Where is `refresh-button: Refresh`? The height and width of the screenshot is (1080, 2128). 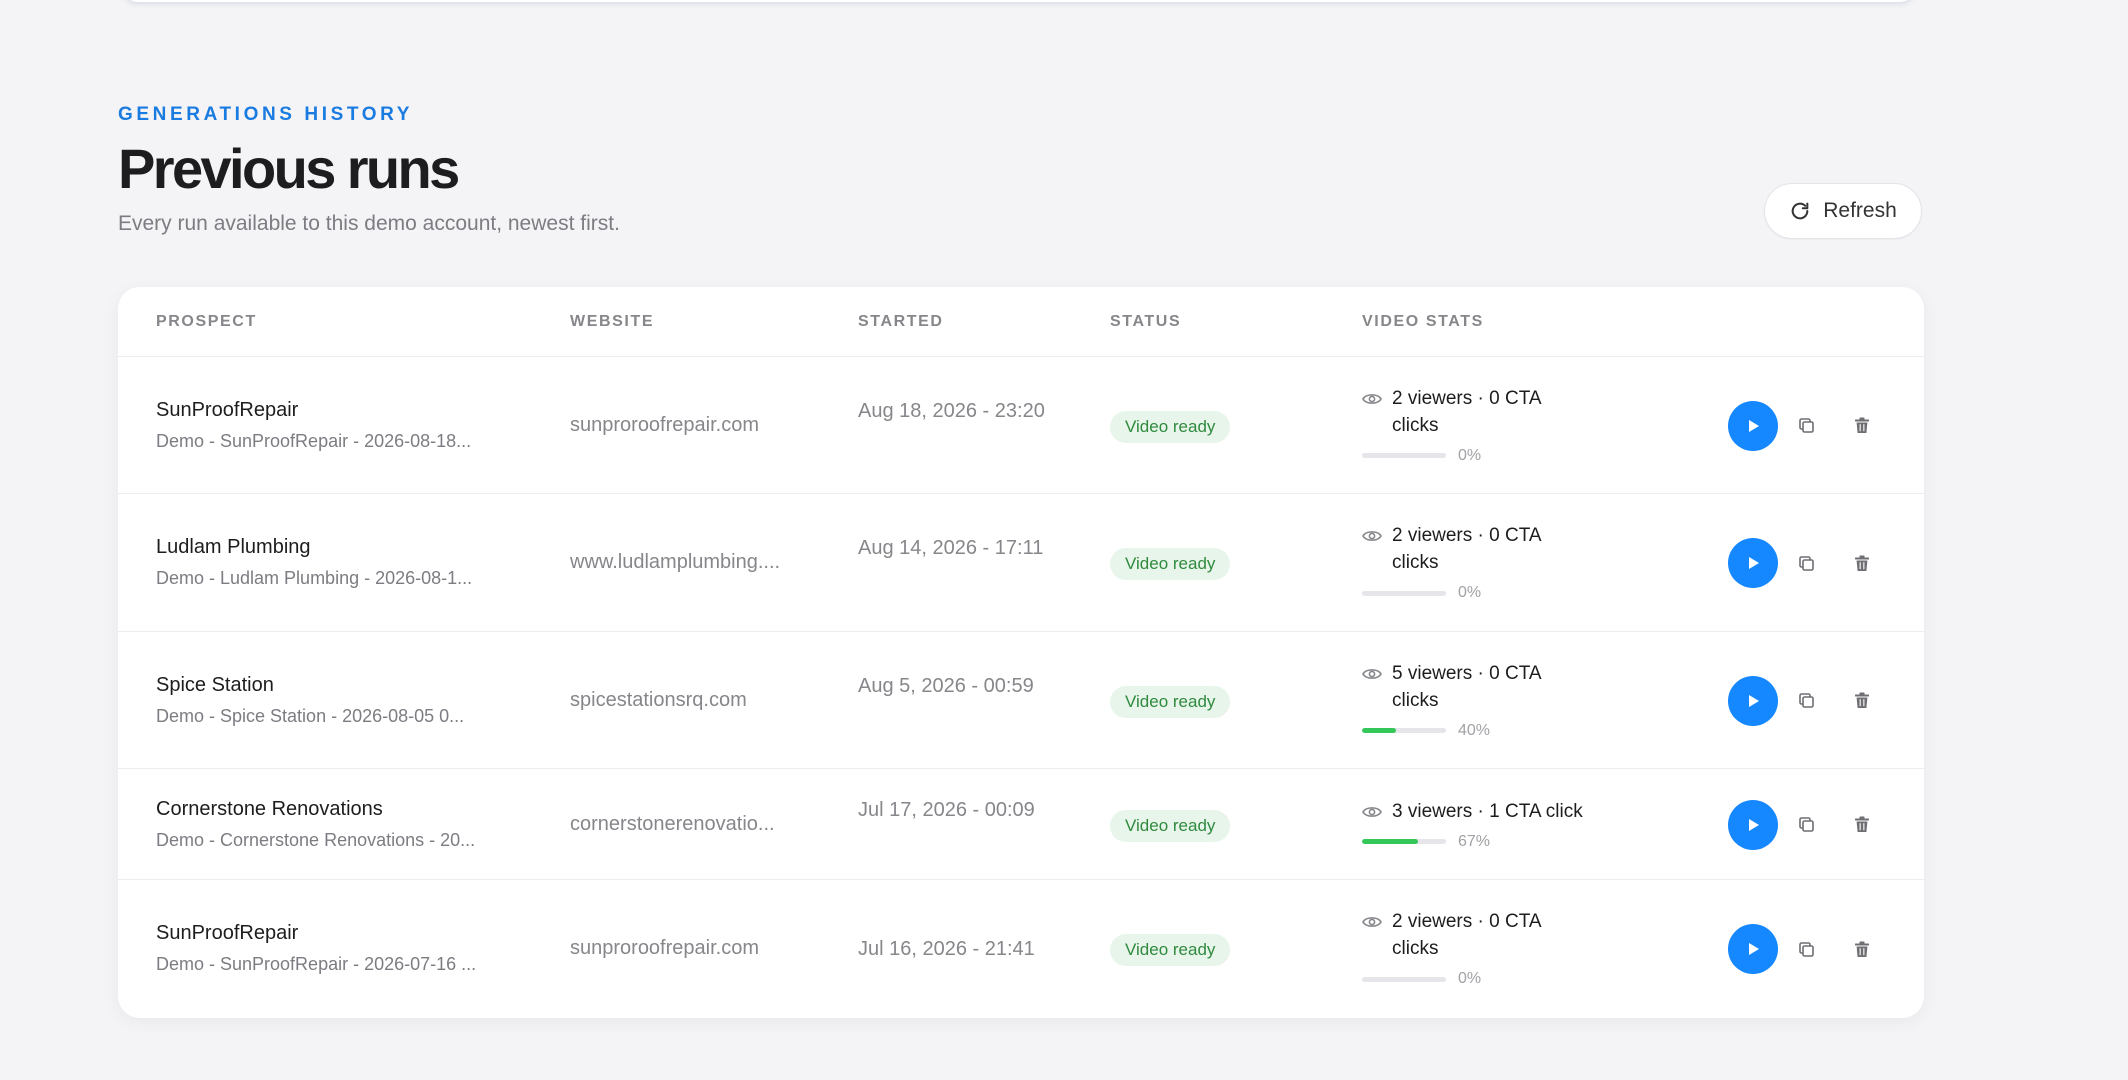 refresh-button: Refresh is located at coordinates (1843, 211).